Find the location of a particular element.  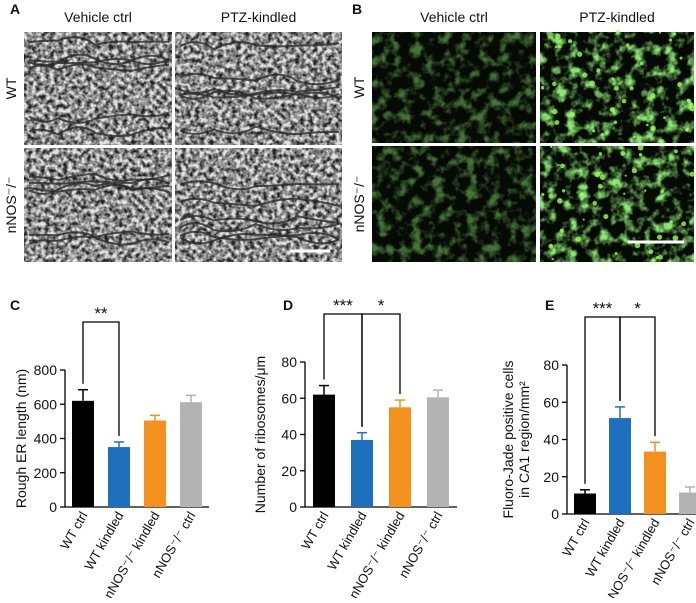

significance-label: *** is located at coordinates (343, 305).